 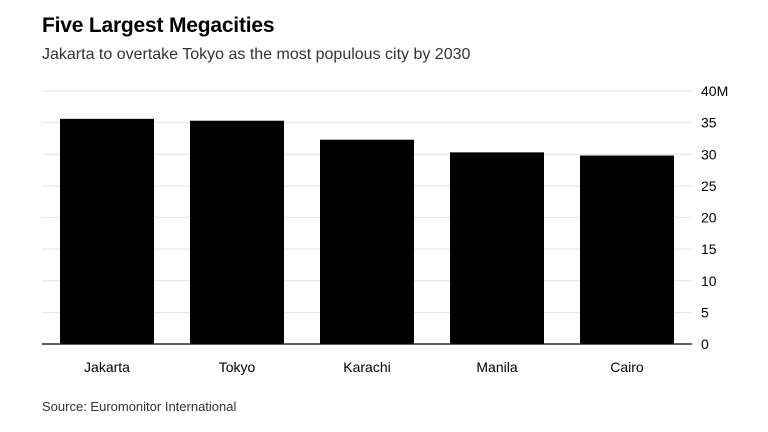 What do you see at coordinates (627, 367) in the screenshot?
I see `x-tick-label: Cairo` at bounding box center [627, 367].